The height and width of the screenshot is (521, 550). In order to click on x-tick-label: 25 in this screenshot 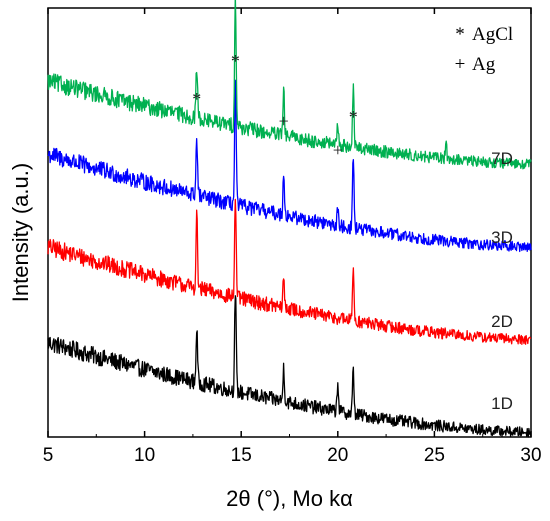, I will do `click(434, 455)`.